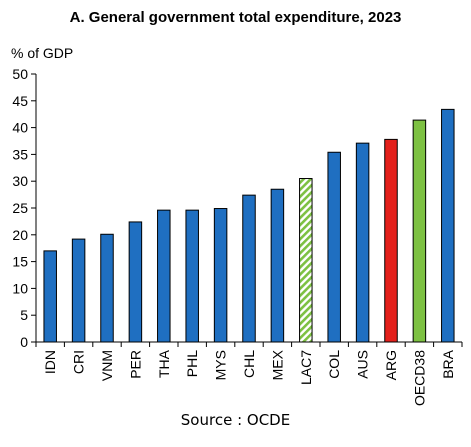  What do you see at coordinates (20, 235) in the screenshot?
I see `y-tick-label: 20` at bounding box center [20, 235].